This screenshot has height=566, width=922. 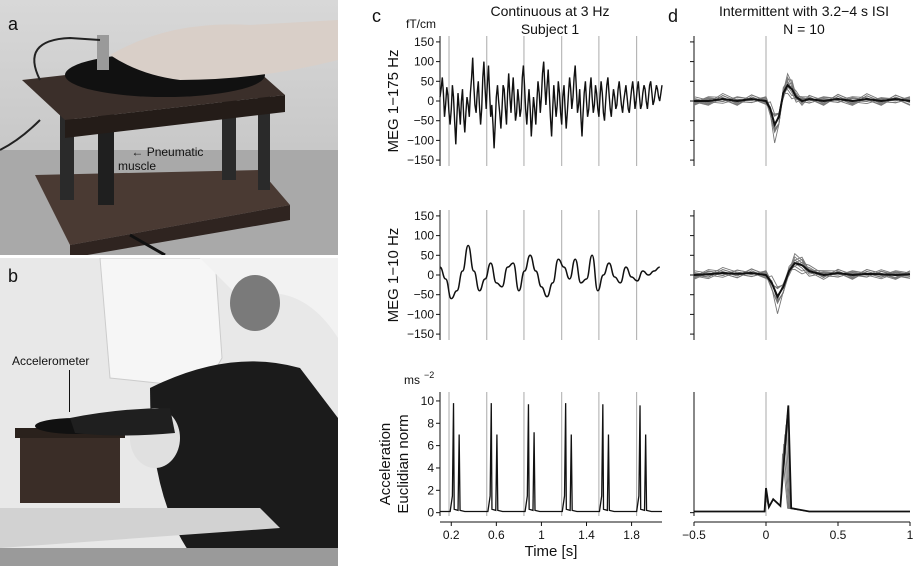 I want to click on x-tick-label-d: 1, so click(x=910, y=535).